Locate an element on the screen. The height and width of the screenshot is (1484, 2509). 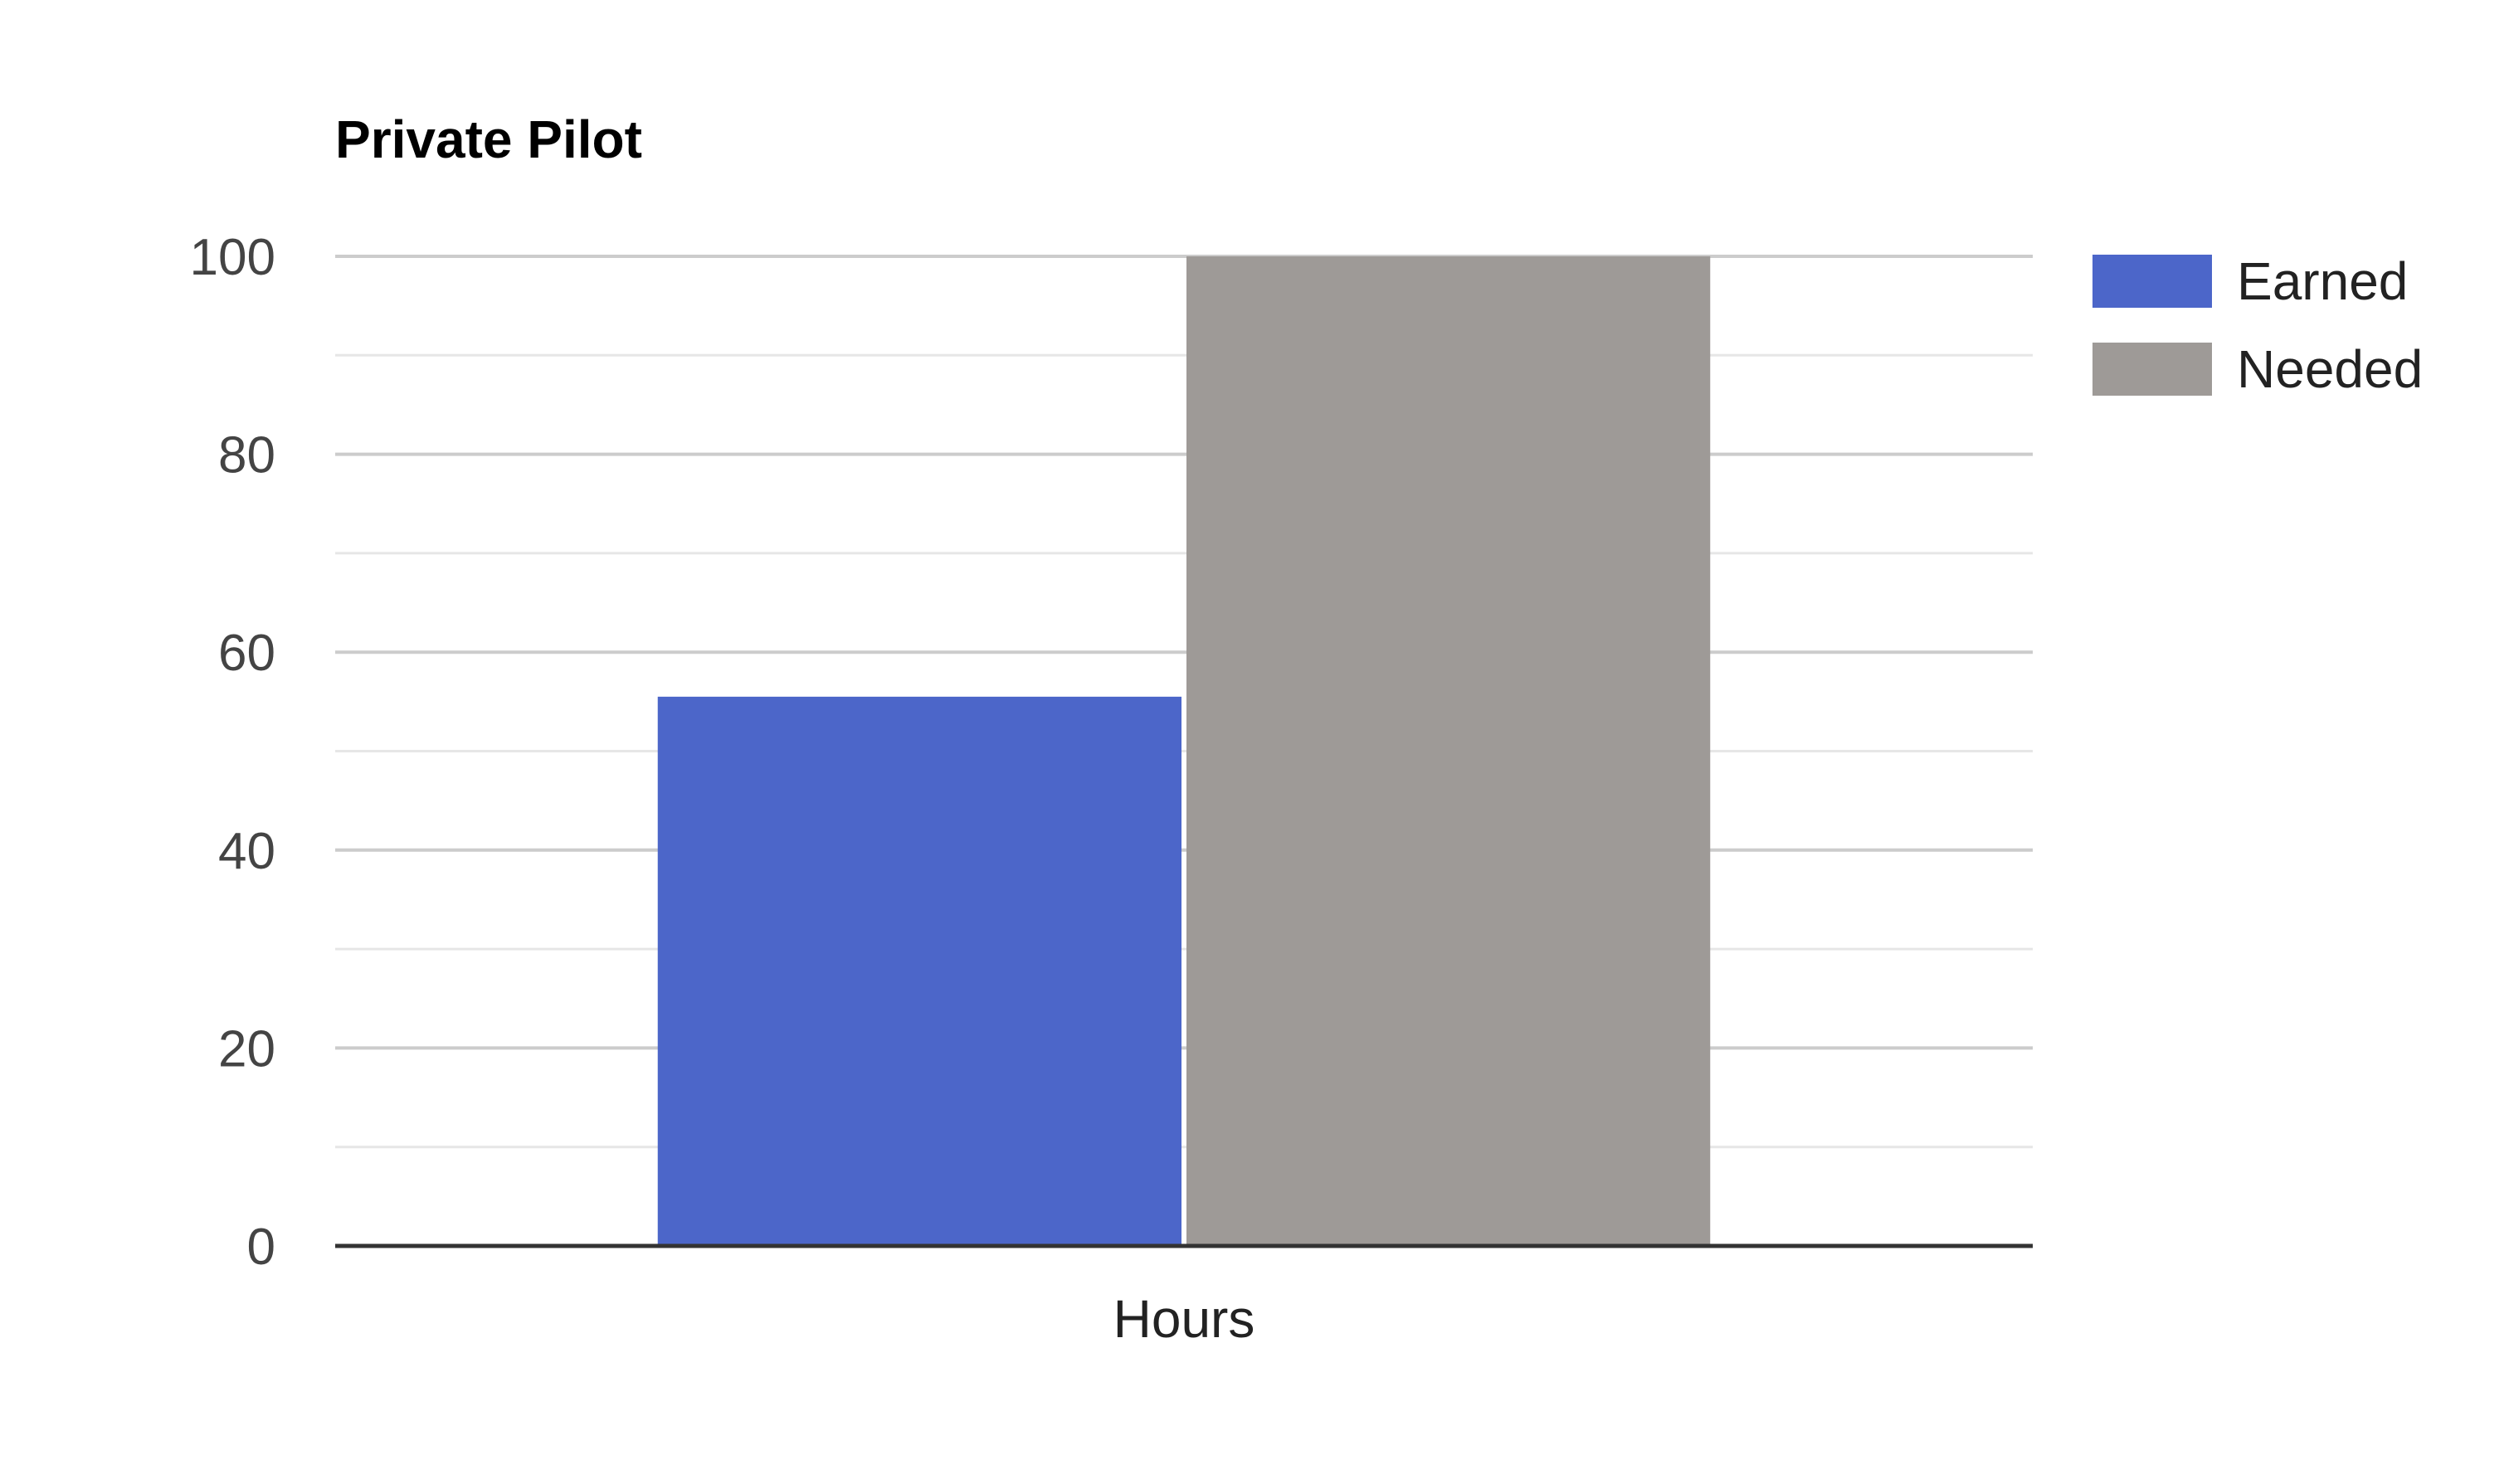
y-tick-label: 80 is located at coordinates (247, 455).